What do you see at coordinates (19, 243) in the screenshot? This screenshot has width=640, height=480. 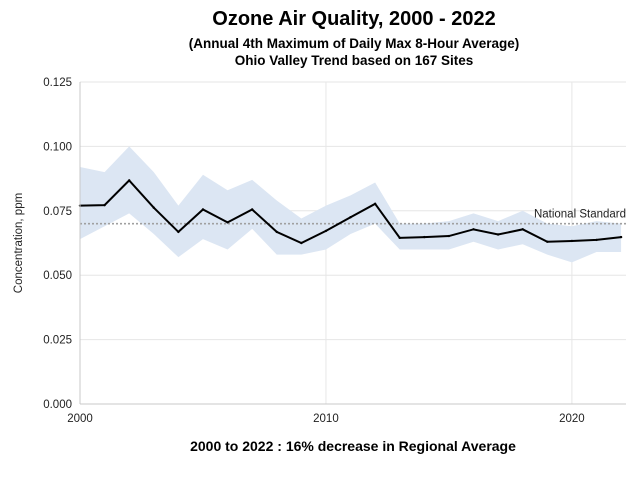 I see `y-axis-label: Concentration, ppm` at bounding box center [19, 243].